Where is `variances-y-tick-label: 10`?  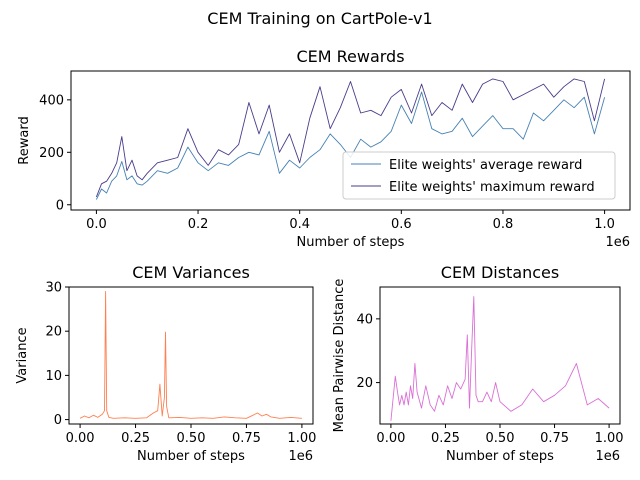
variances-y-tick-label: 10 is located at coordinates (53, 376).